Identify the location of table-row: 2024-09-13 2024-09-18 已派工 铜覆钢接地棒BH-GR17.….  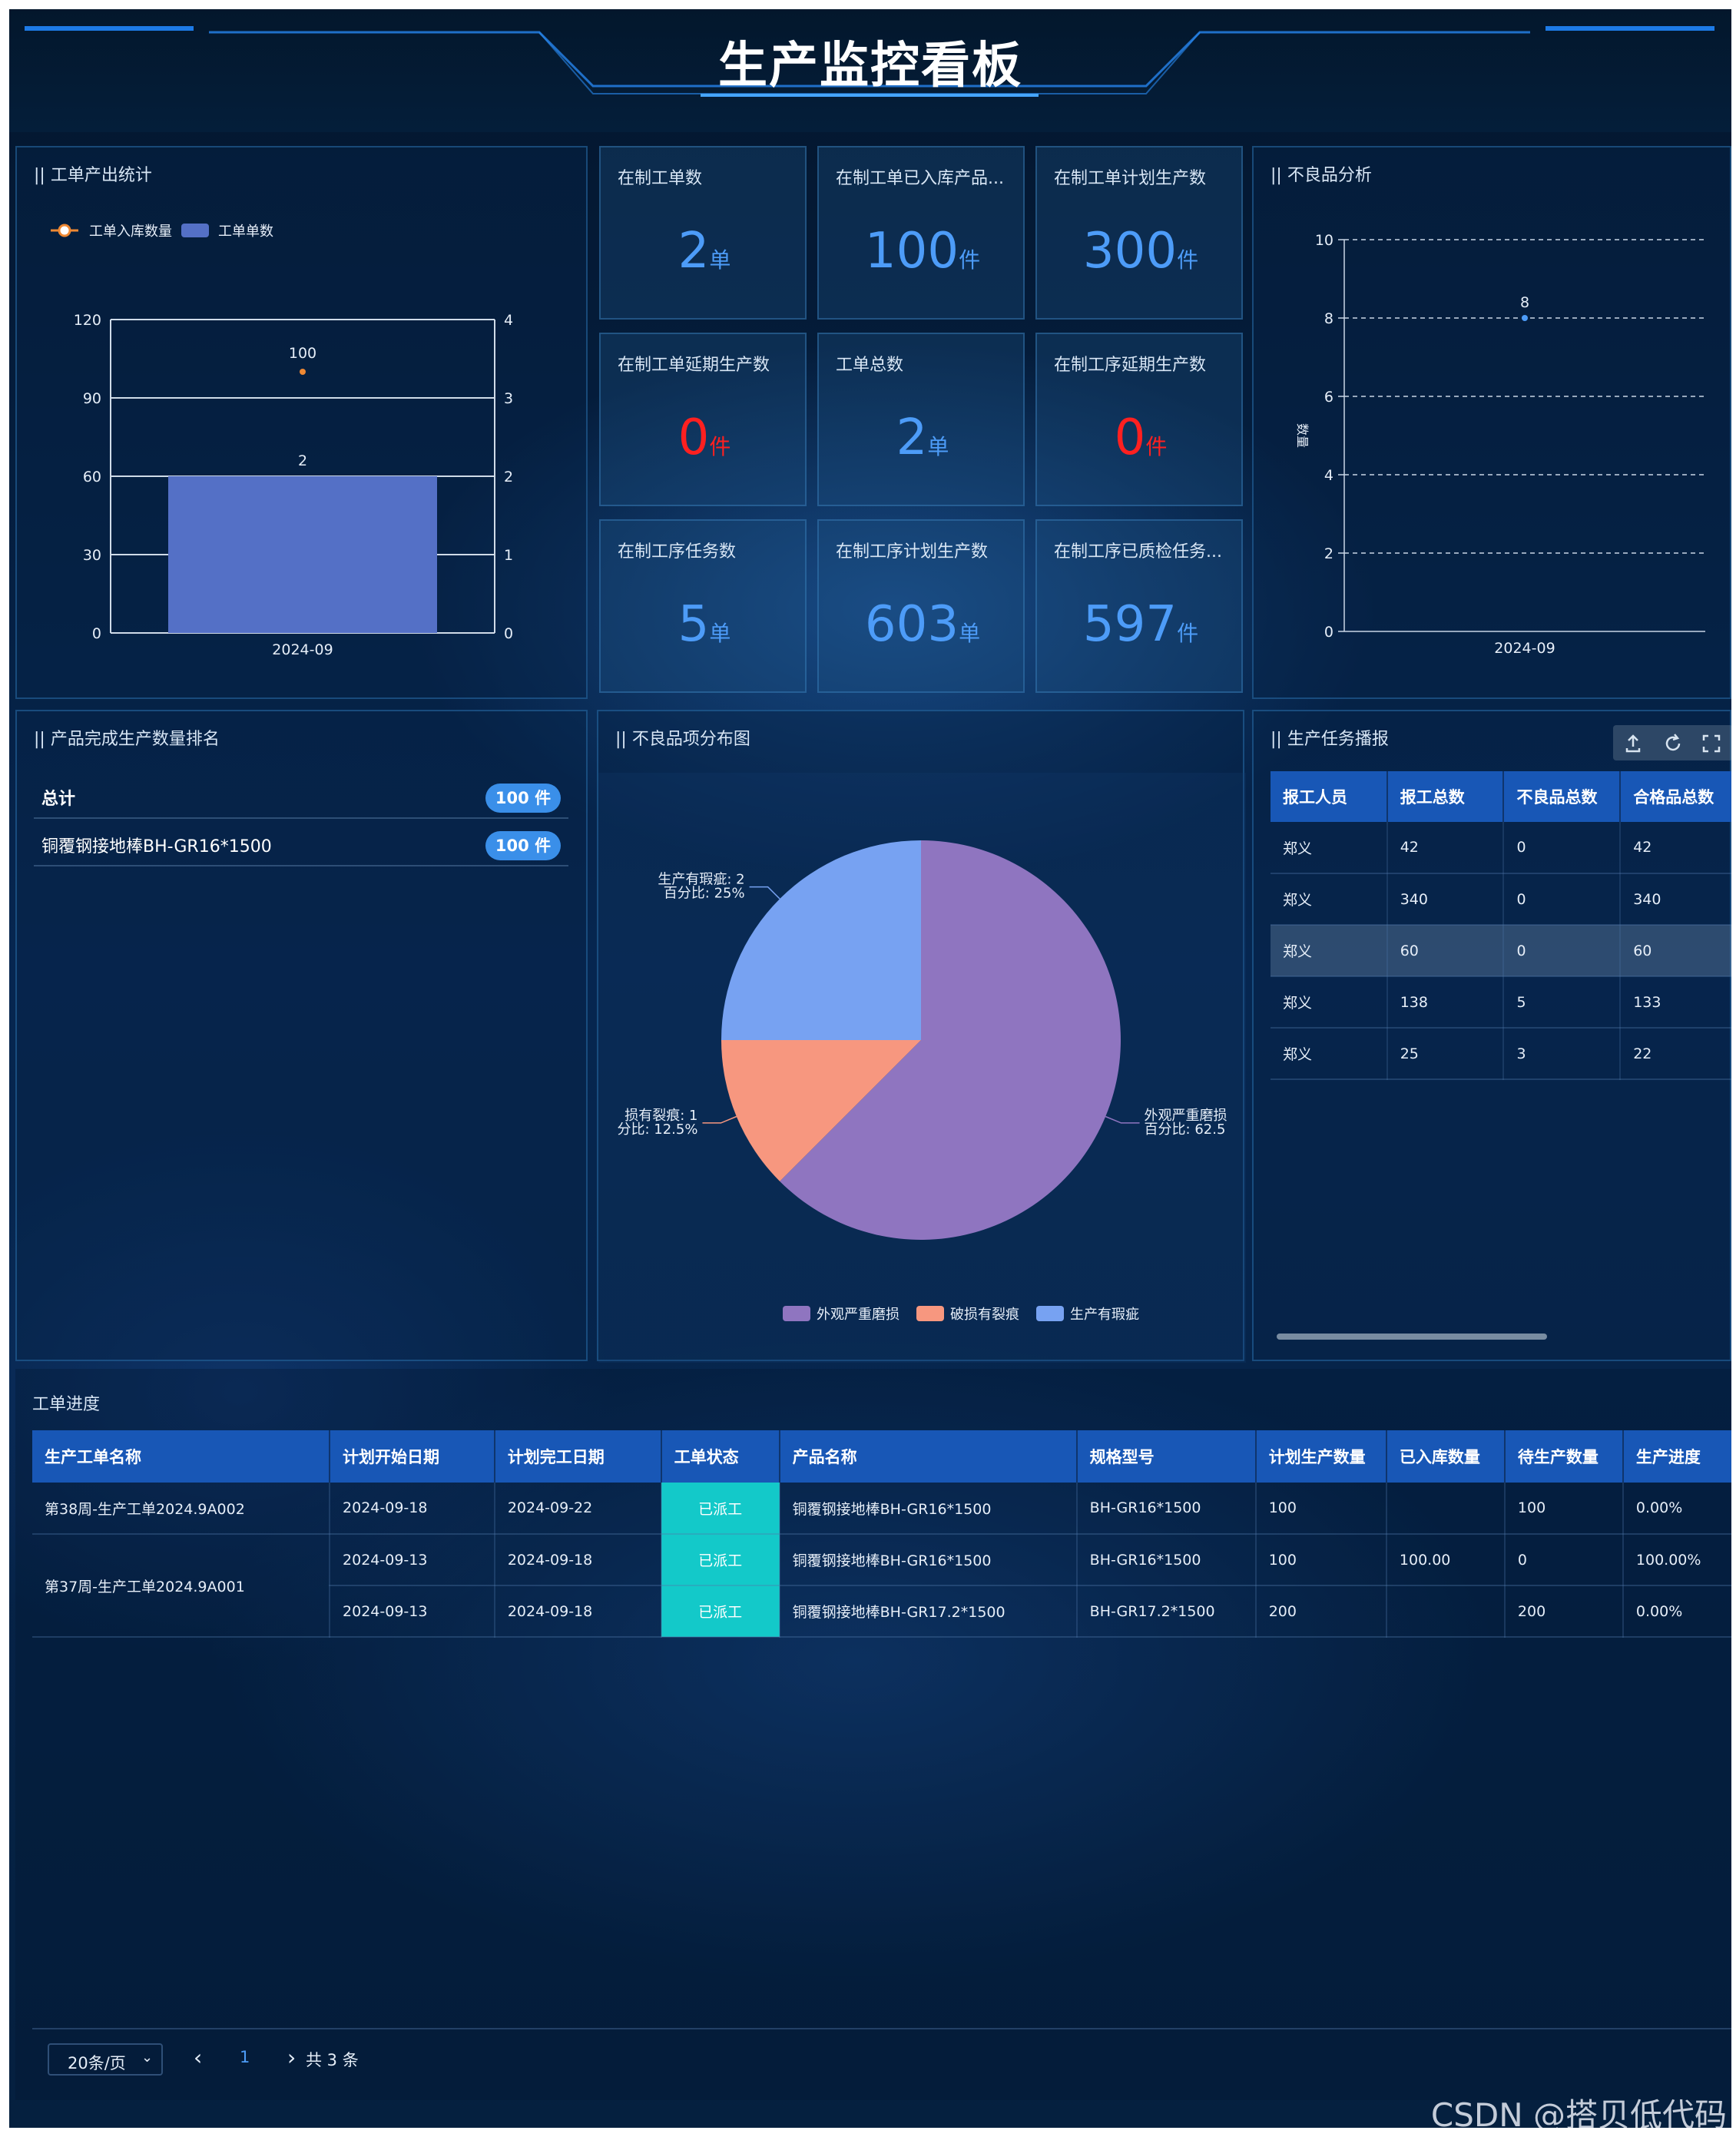
(882, 1611).